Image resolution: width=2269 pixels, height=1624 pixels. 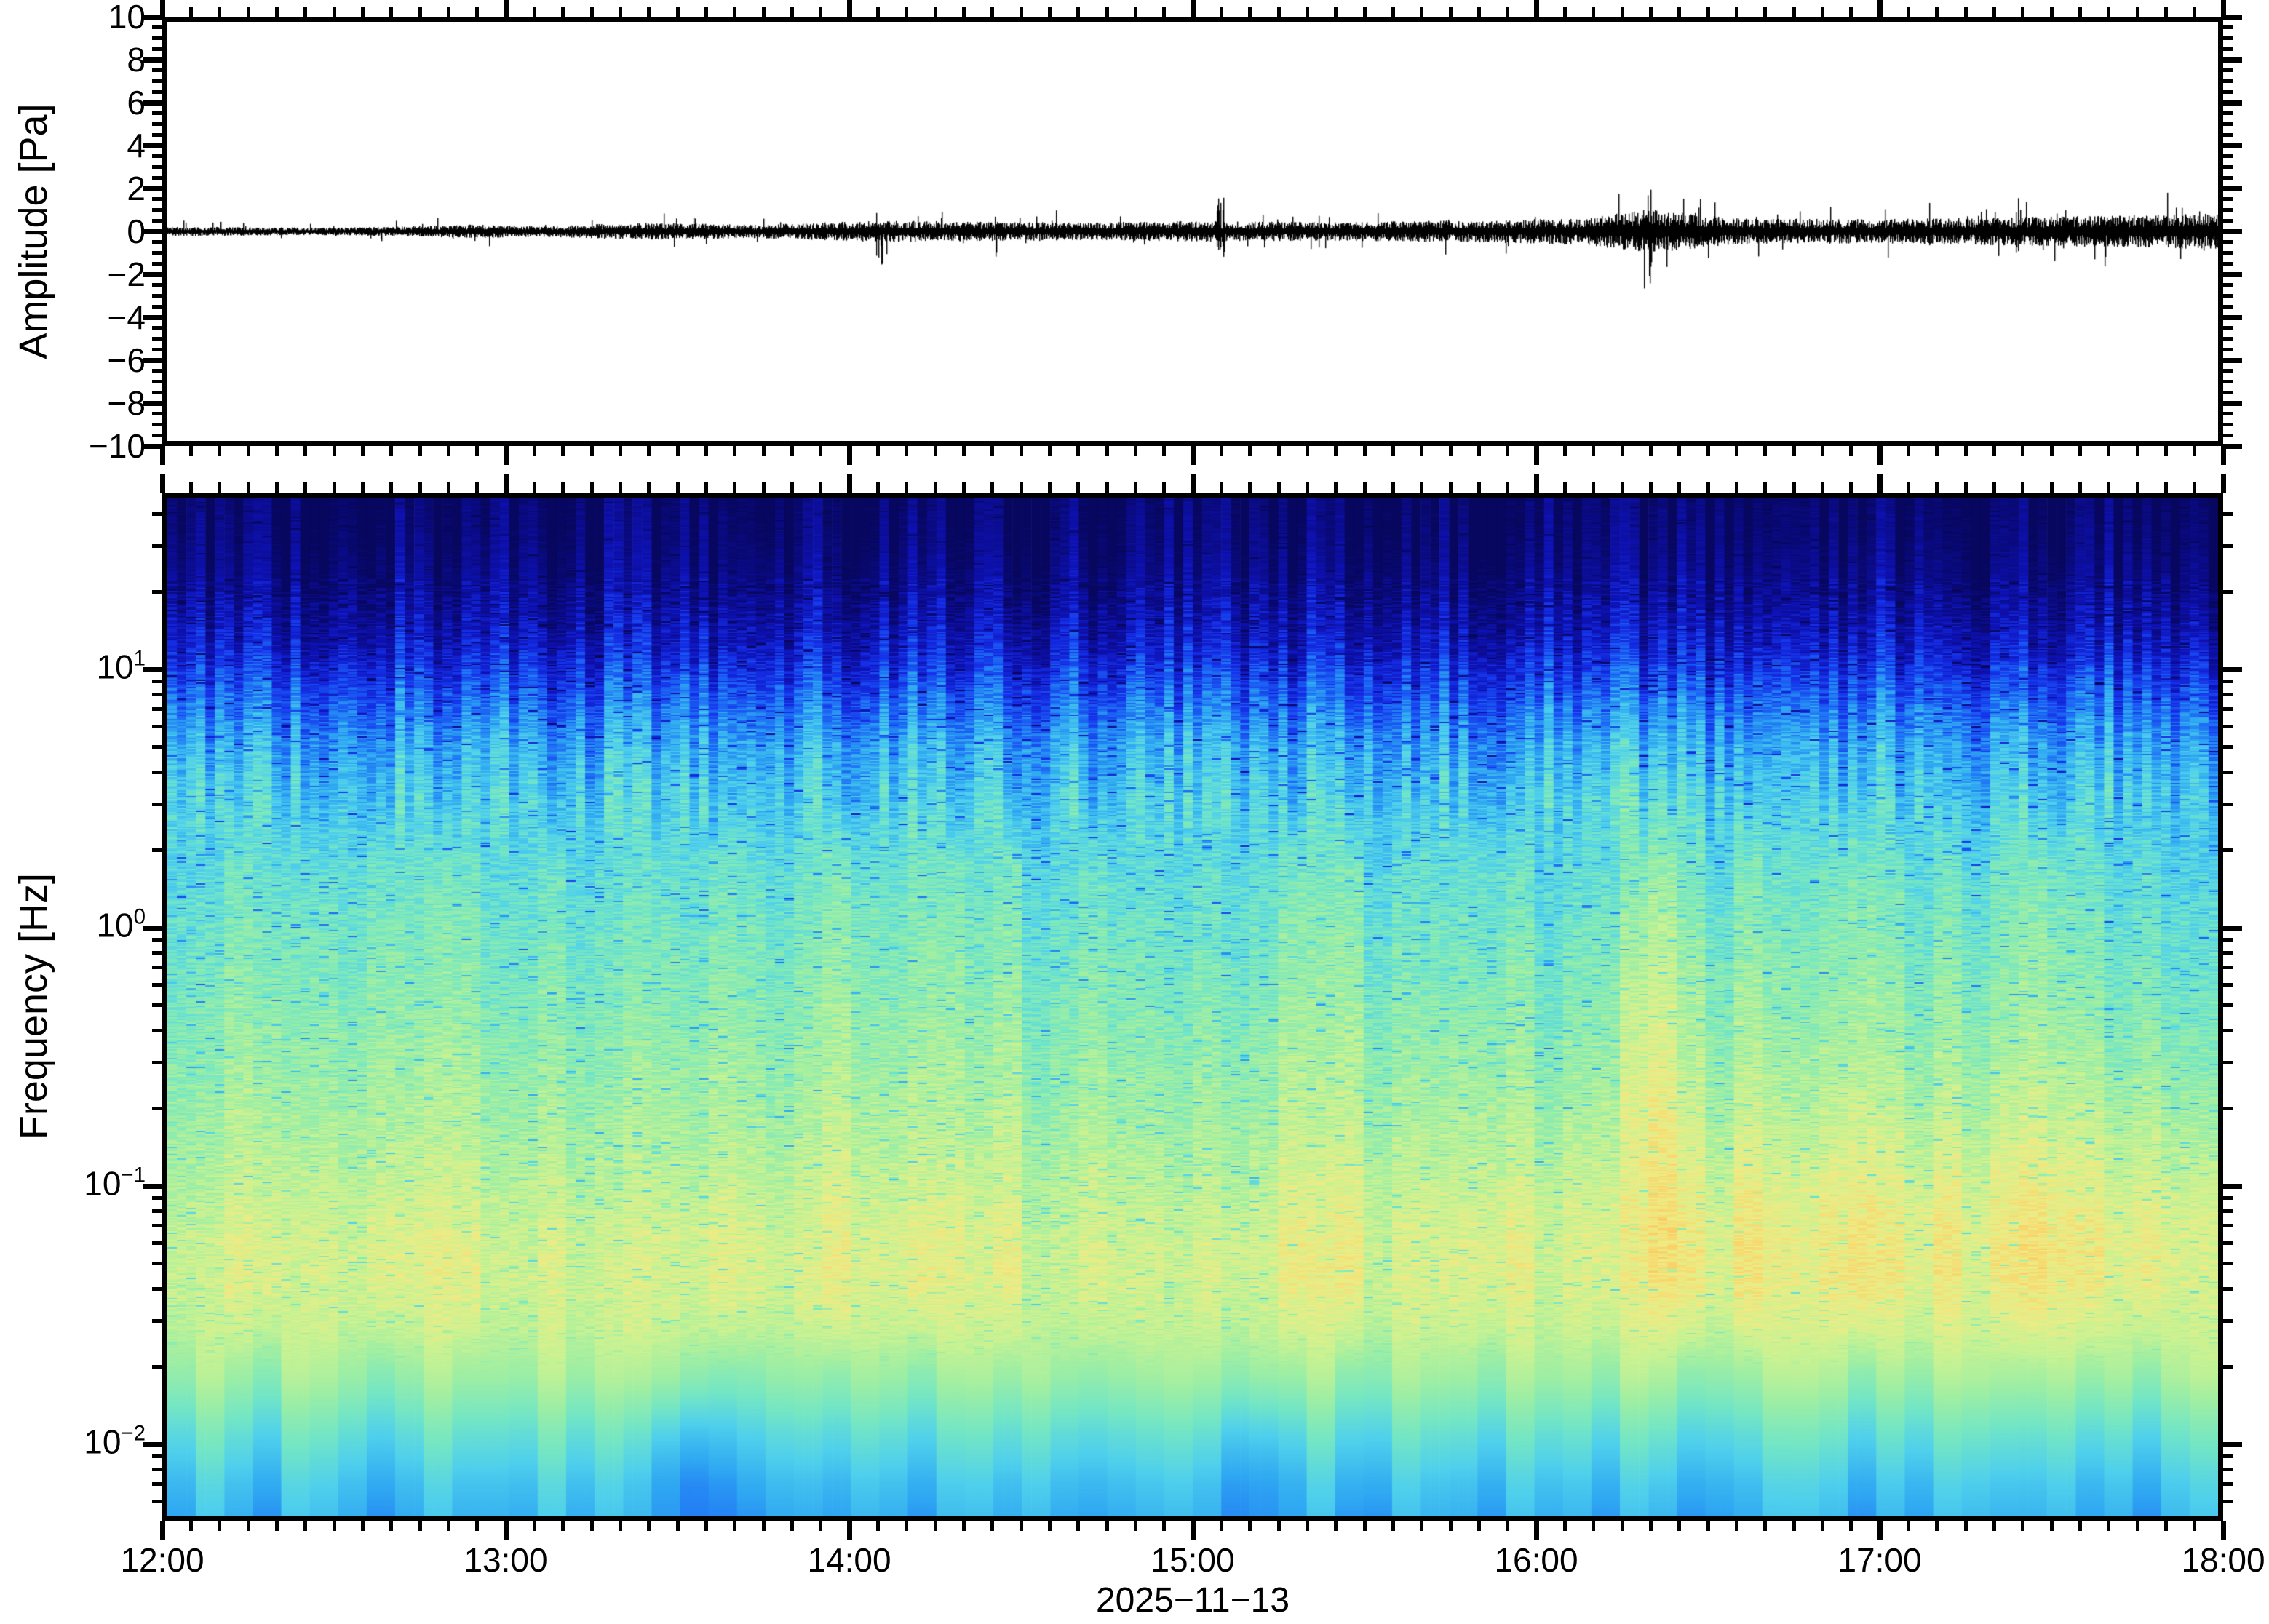 What do you see at coordinates (2223, 1560) in the screenshot?
I see `x-tick-label: 18:00` at bounding box center [2223, 1560].